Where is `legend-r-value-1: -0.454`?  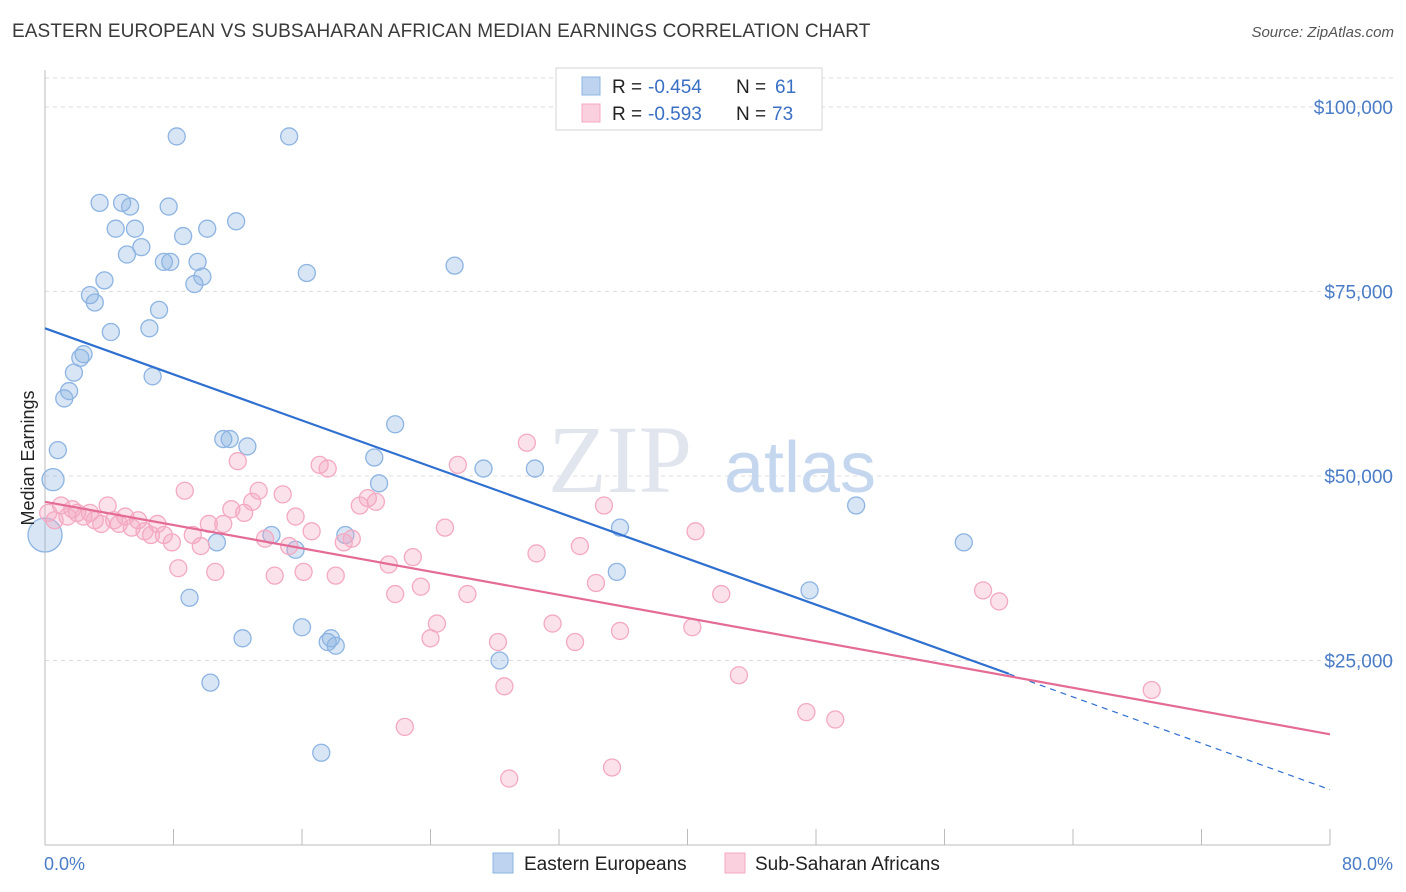
legend-r-value-1: -0.454 is located at coordinates (675, 87).